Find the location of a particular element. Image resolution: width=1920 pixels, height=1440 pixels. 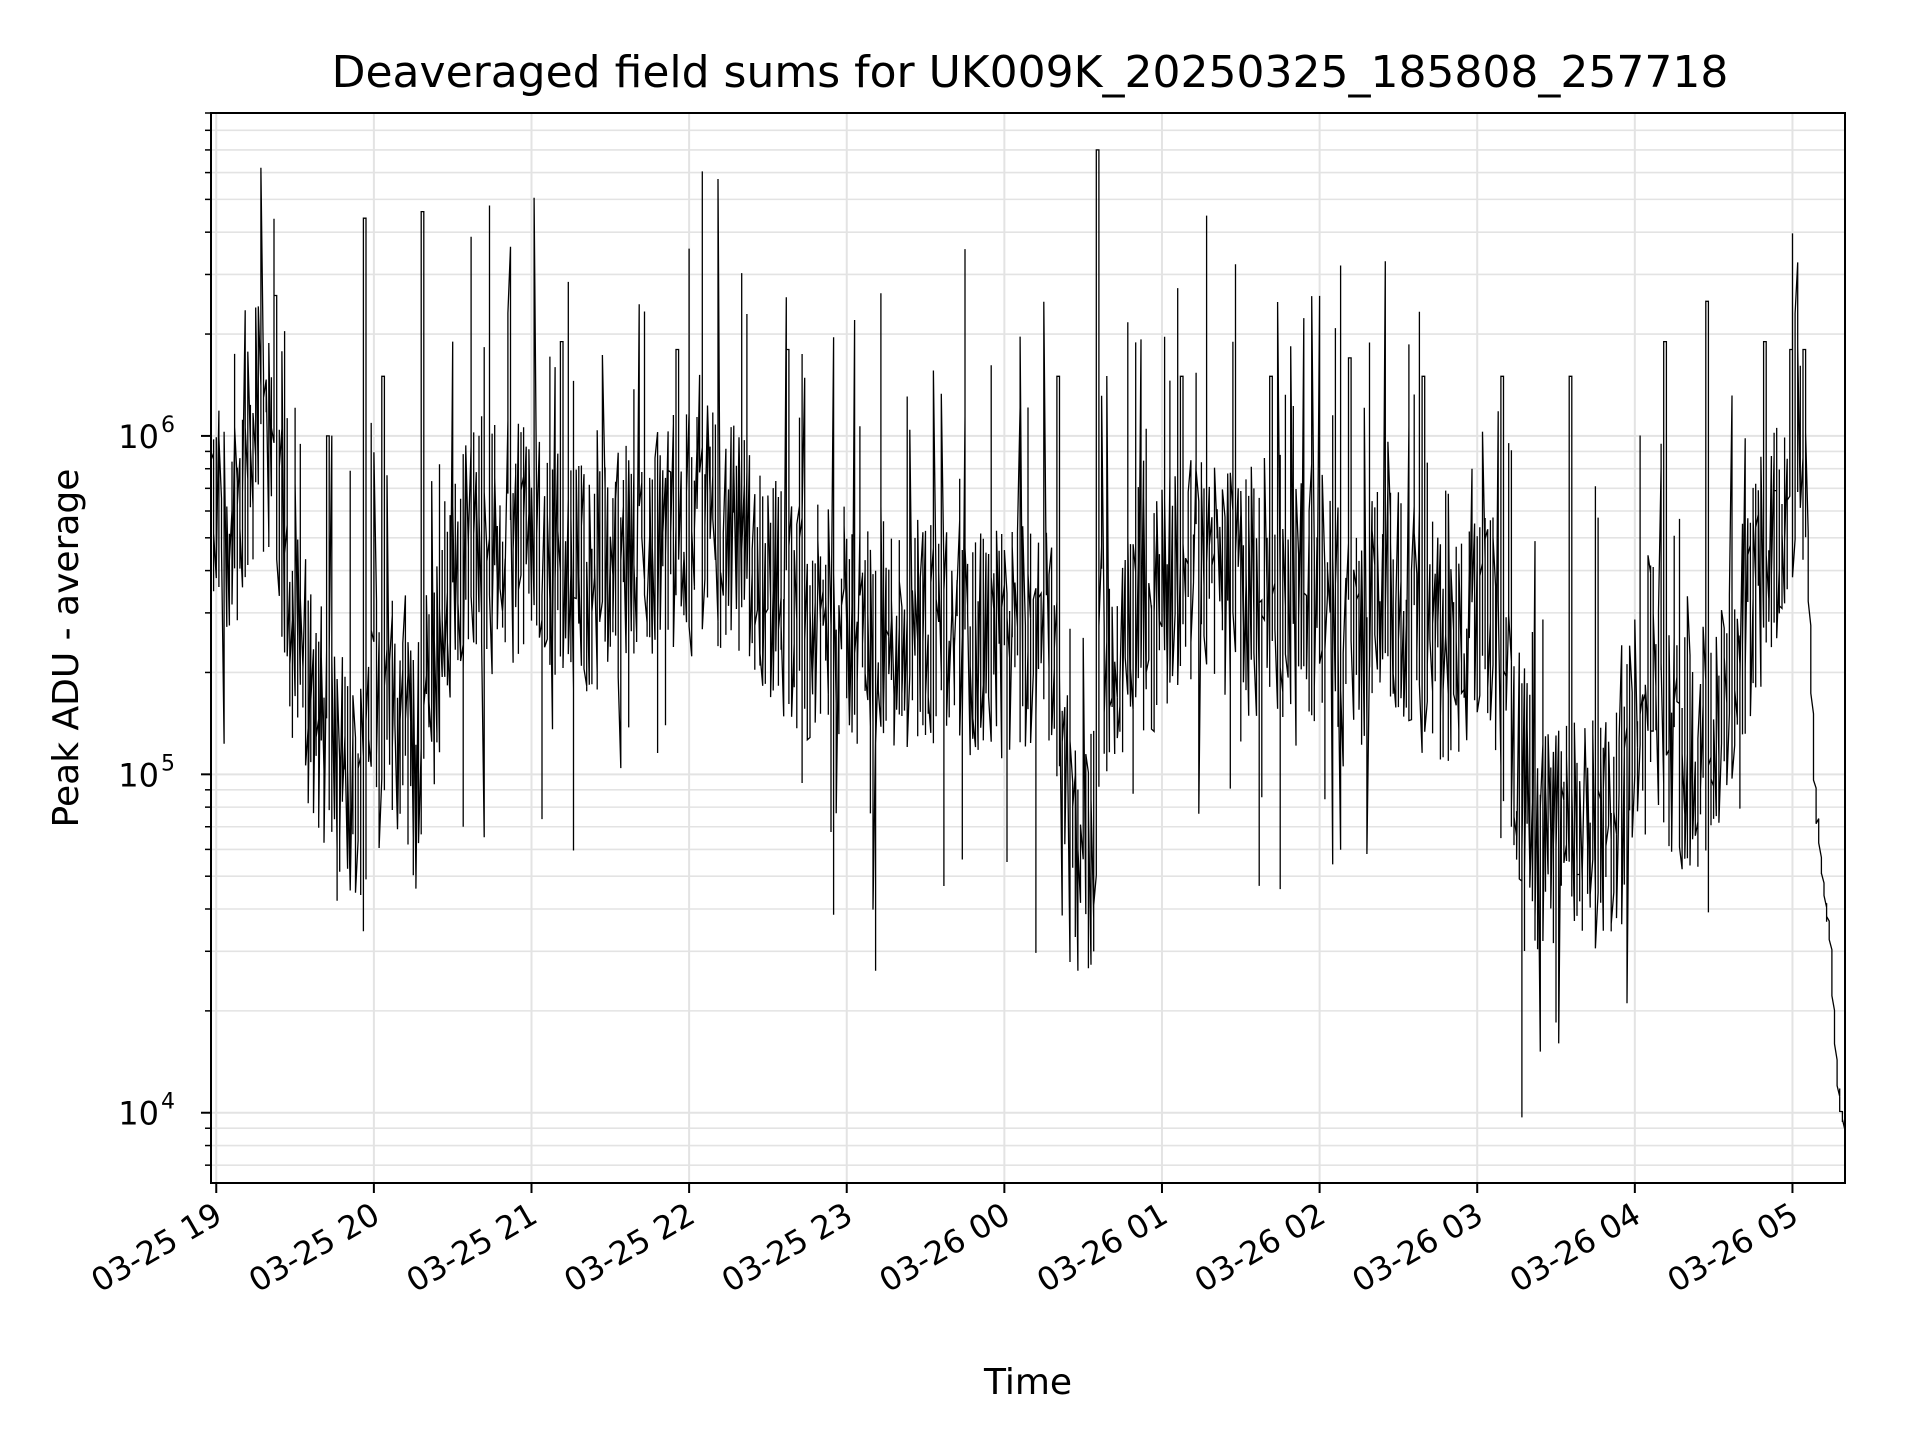

y-tick-label: 10 5 is located at coordinates (146, 772).